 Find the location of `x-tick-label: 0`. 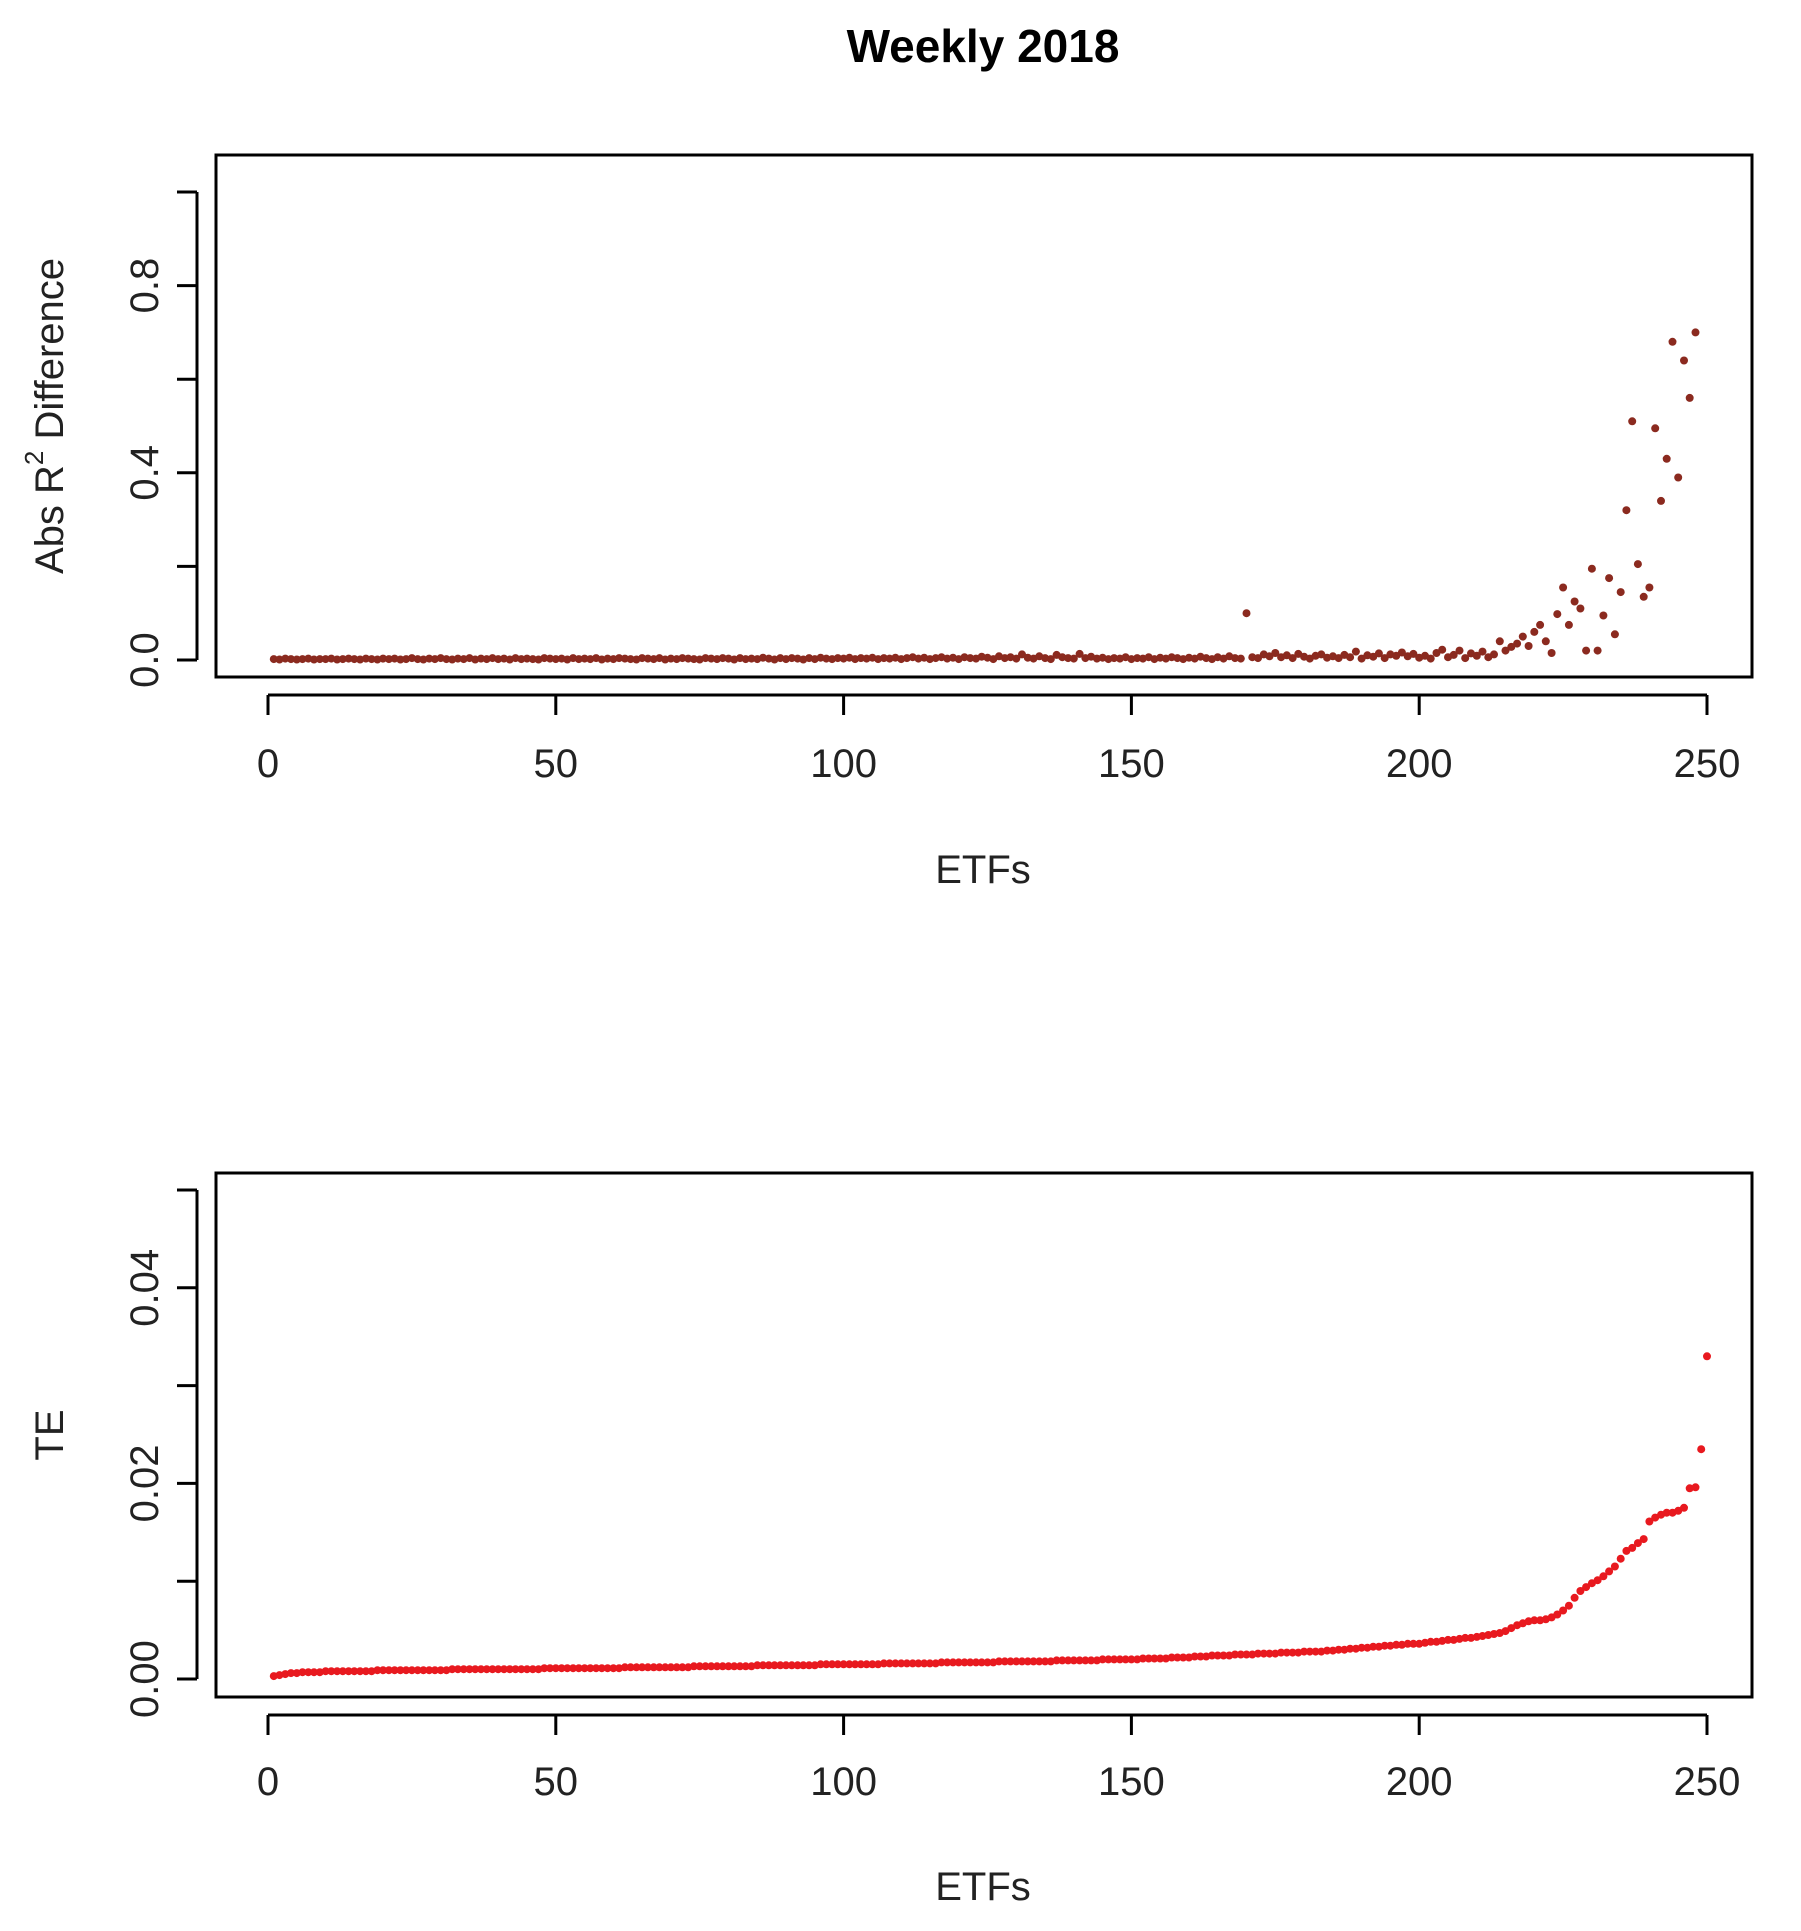

x-tick-label: 0 is located at coordinates (268, 1782).